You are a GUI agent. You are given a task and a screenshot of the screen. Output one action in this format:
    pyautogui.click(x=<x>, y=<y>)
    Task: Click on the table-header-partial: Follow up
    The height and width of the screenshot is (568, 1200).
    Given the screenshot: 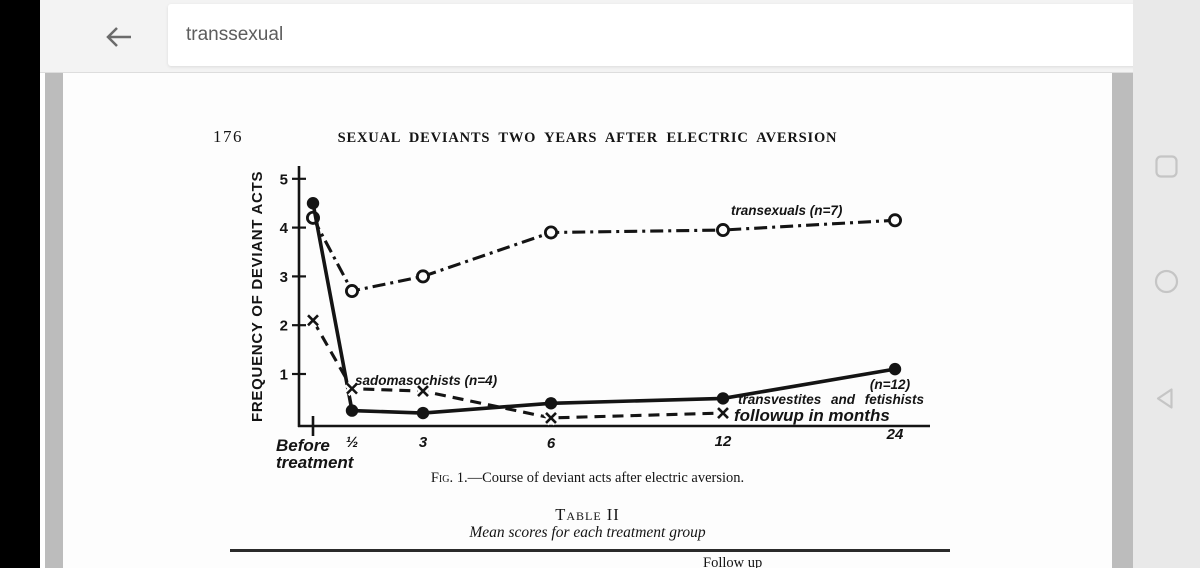 What is the action you would take?
    pyautogui.click(x=733, y=561)
    